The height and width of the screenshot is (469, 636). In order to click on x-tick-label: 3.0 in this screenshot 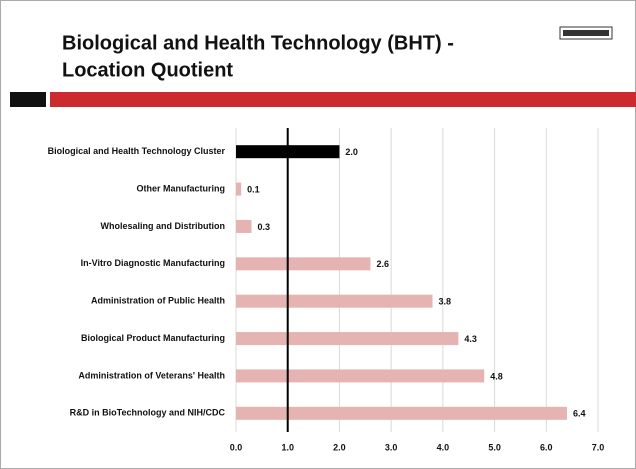, I will do `click(391, 447)`.